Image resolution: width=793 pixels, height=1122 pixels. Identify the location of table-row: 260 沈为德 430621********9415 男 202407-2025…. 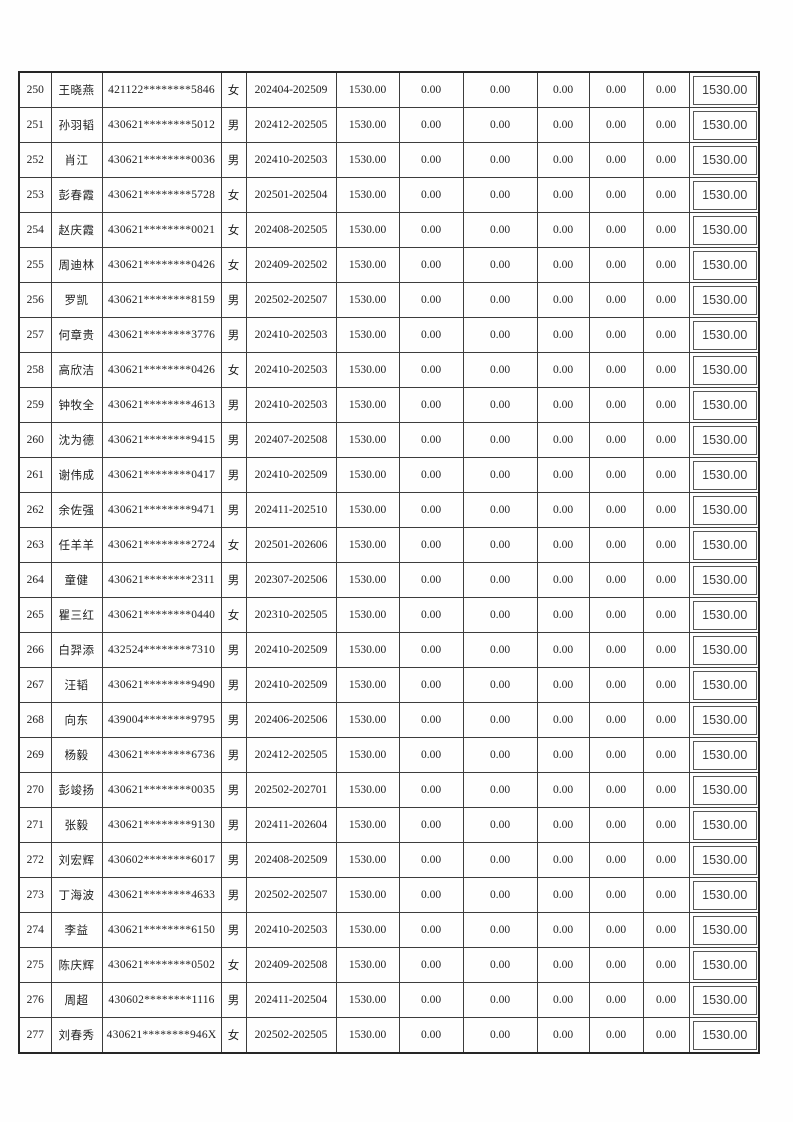
(389, 440).